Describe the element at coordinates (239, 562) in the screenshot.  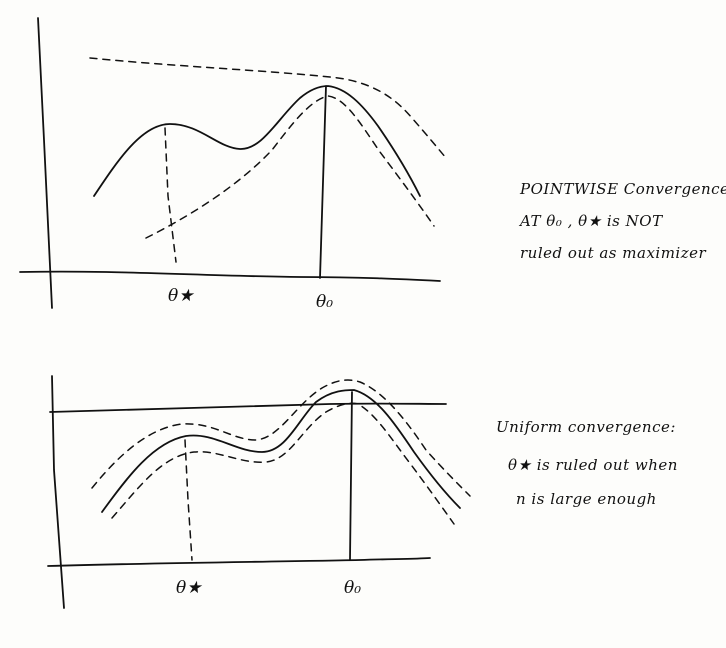
I see `bottom-x-axis` at that location.